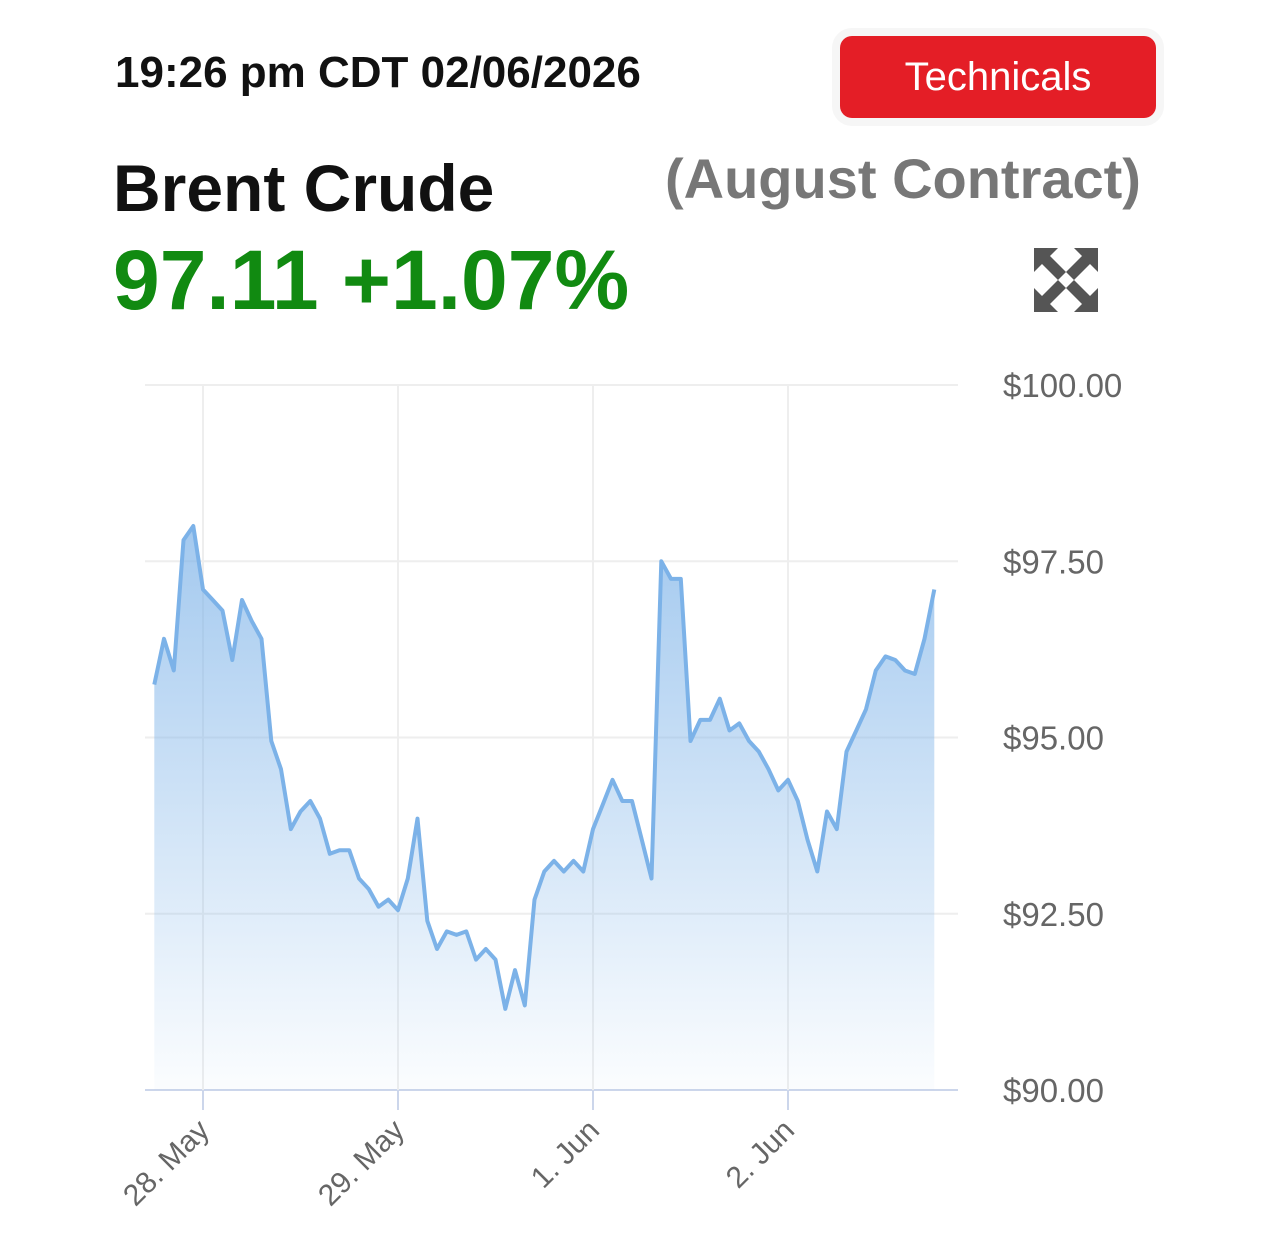  I want to click on contract-subtitle: (August Contract), so click(903, 178).